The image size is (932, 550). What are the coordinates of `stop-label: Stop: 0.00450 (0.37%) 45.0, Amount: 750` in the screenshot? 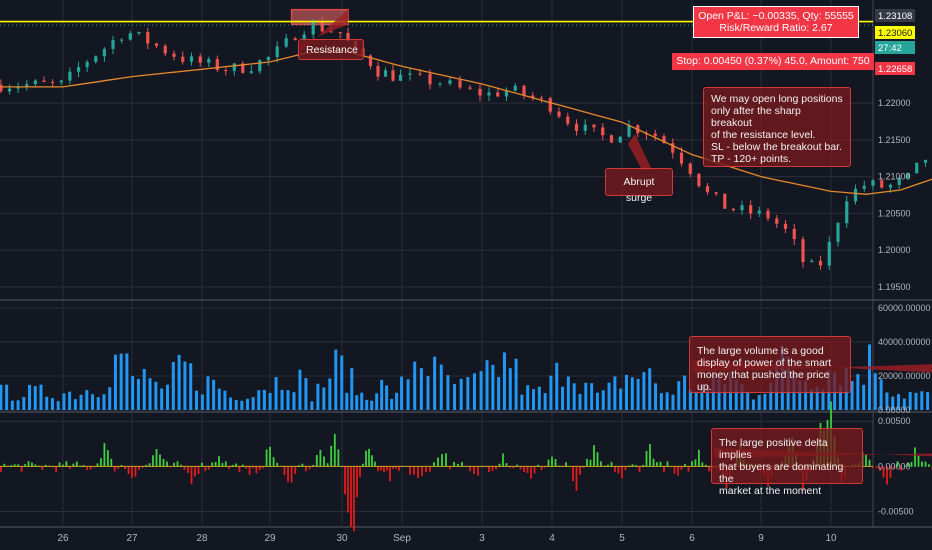 It's located at (773, 61).